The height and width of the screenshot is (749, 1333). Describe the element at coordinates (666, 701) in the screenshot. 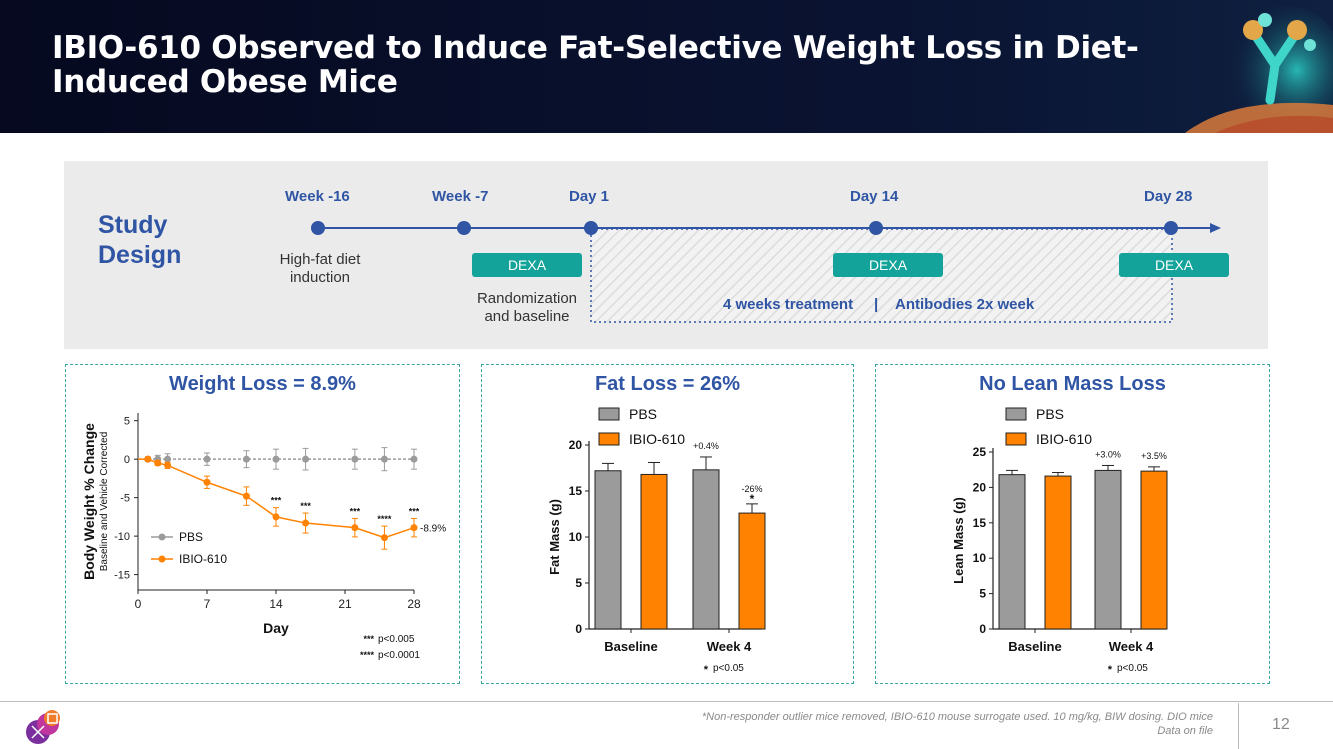

I see `footer-divider` at that location.